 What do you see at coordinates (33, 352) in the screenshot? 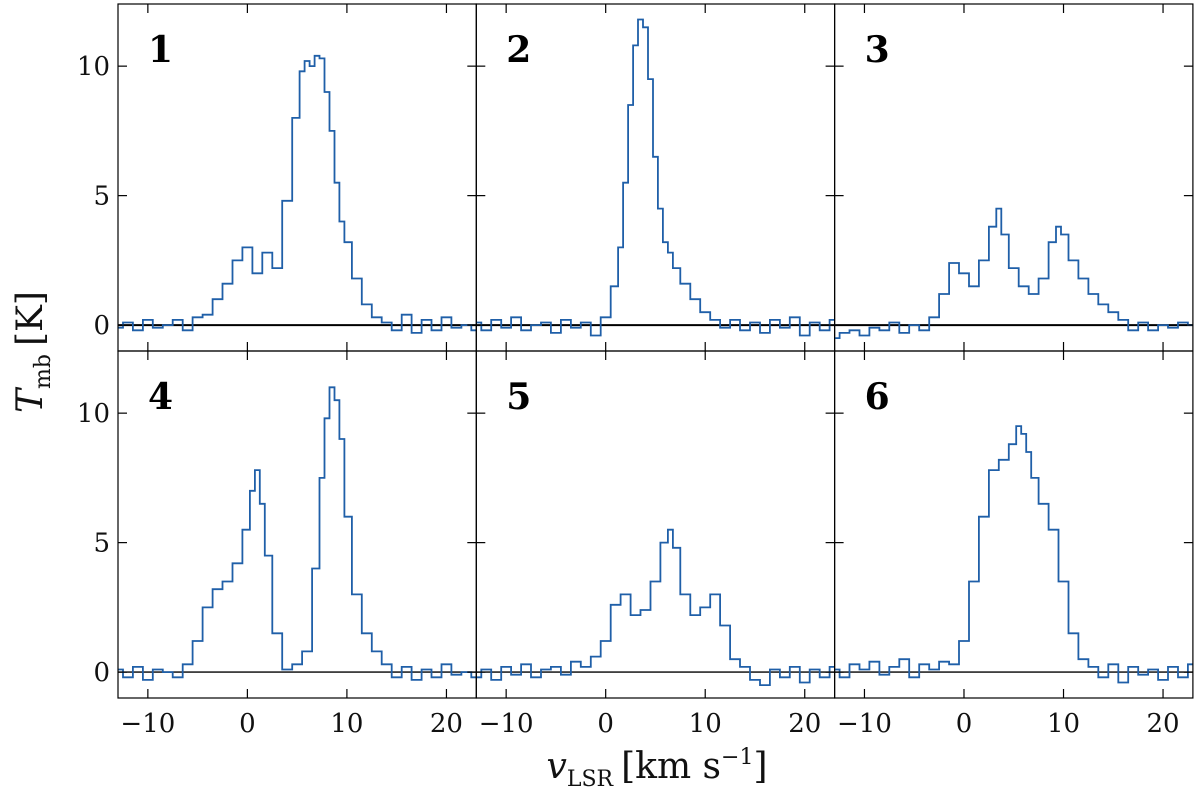
I see `y-axis-title: Tmb [K]` at bounding box center [33, 352].